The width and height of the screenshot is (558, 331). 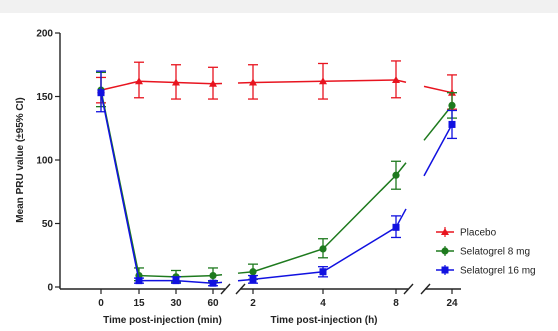 What do you see at coordinates (139, 303) in the screenshot?
I see `x-tick-label: 15` at bounding box center [139, 303].